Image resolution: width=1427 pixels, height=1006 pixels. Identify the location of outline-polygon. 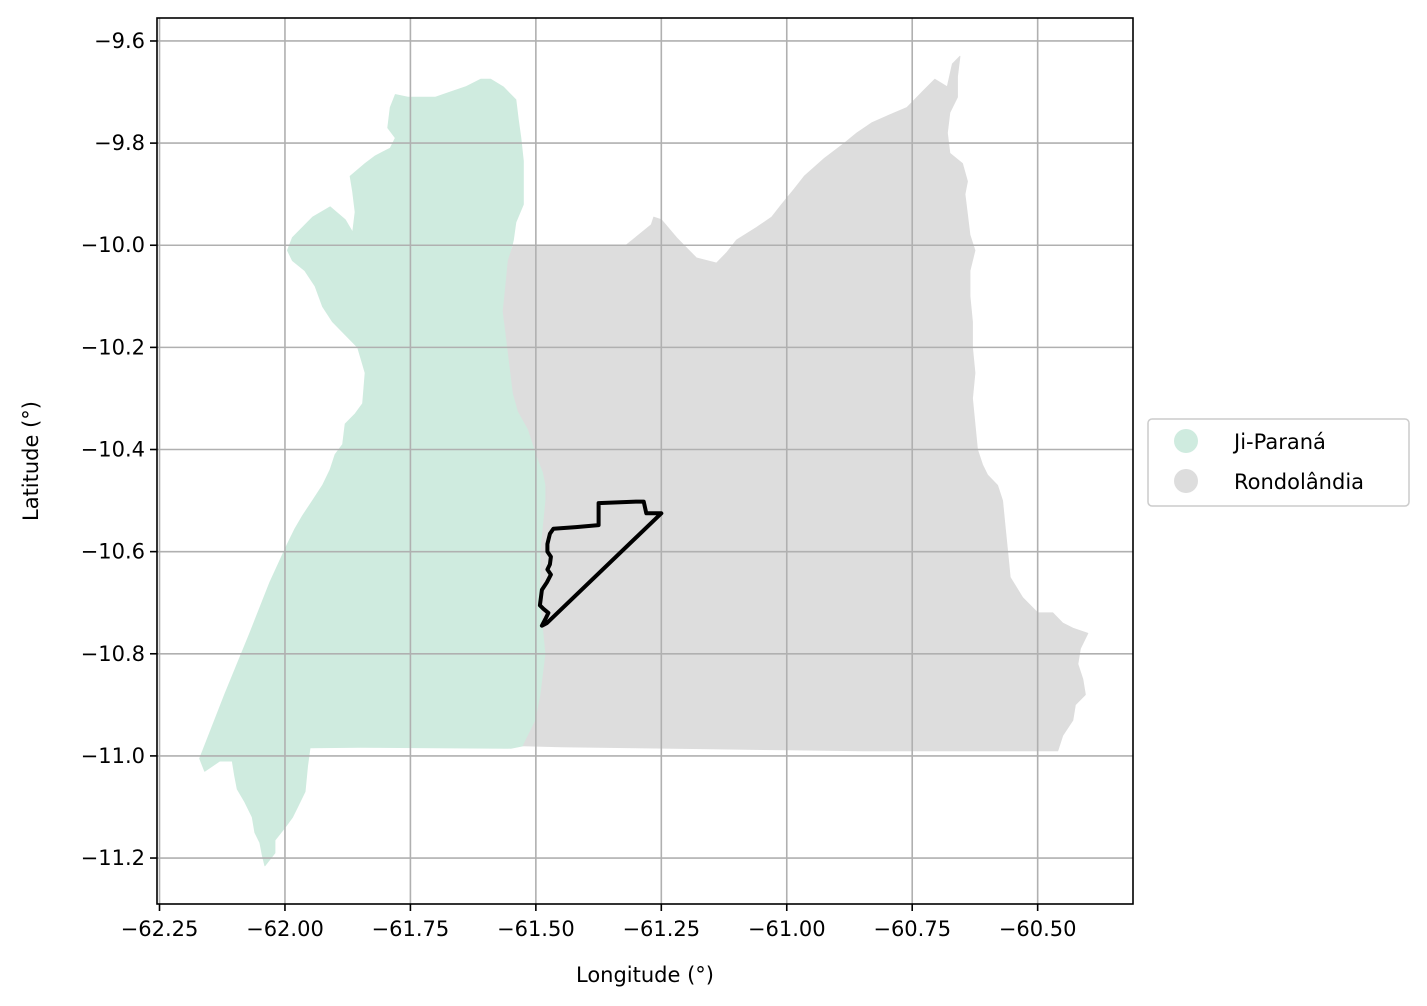
(600, 563).